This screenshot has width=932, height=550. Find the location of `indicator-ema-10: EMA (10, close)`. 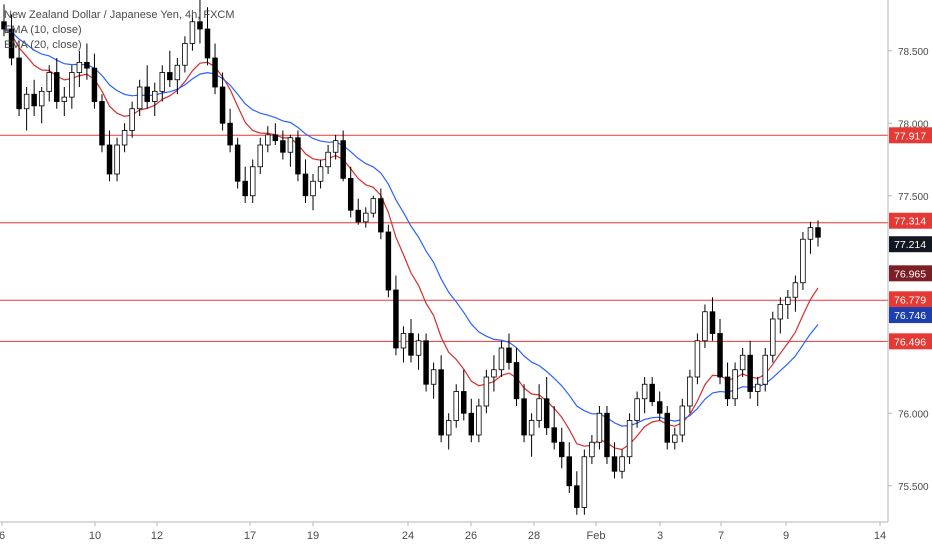

indicator-ema-10: EMA (10, close) is located at coordinates (43, 30).